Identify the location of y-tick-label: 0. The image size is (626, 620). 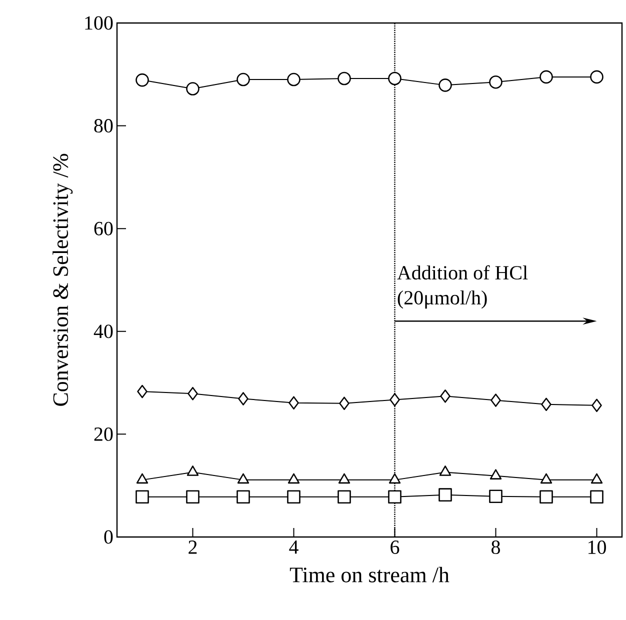
(108, 537).